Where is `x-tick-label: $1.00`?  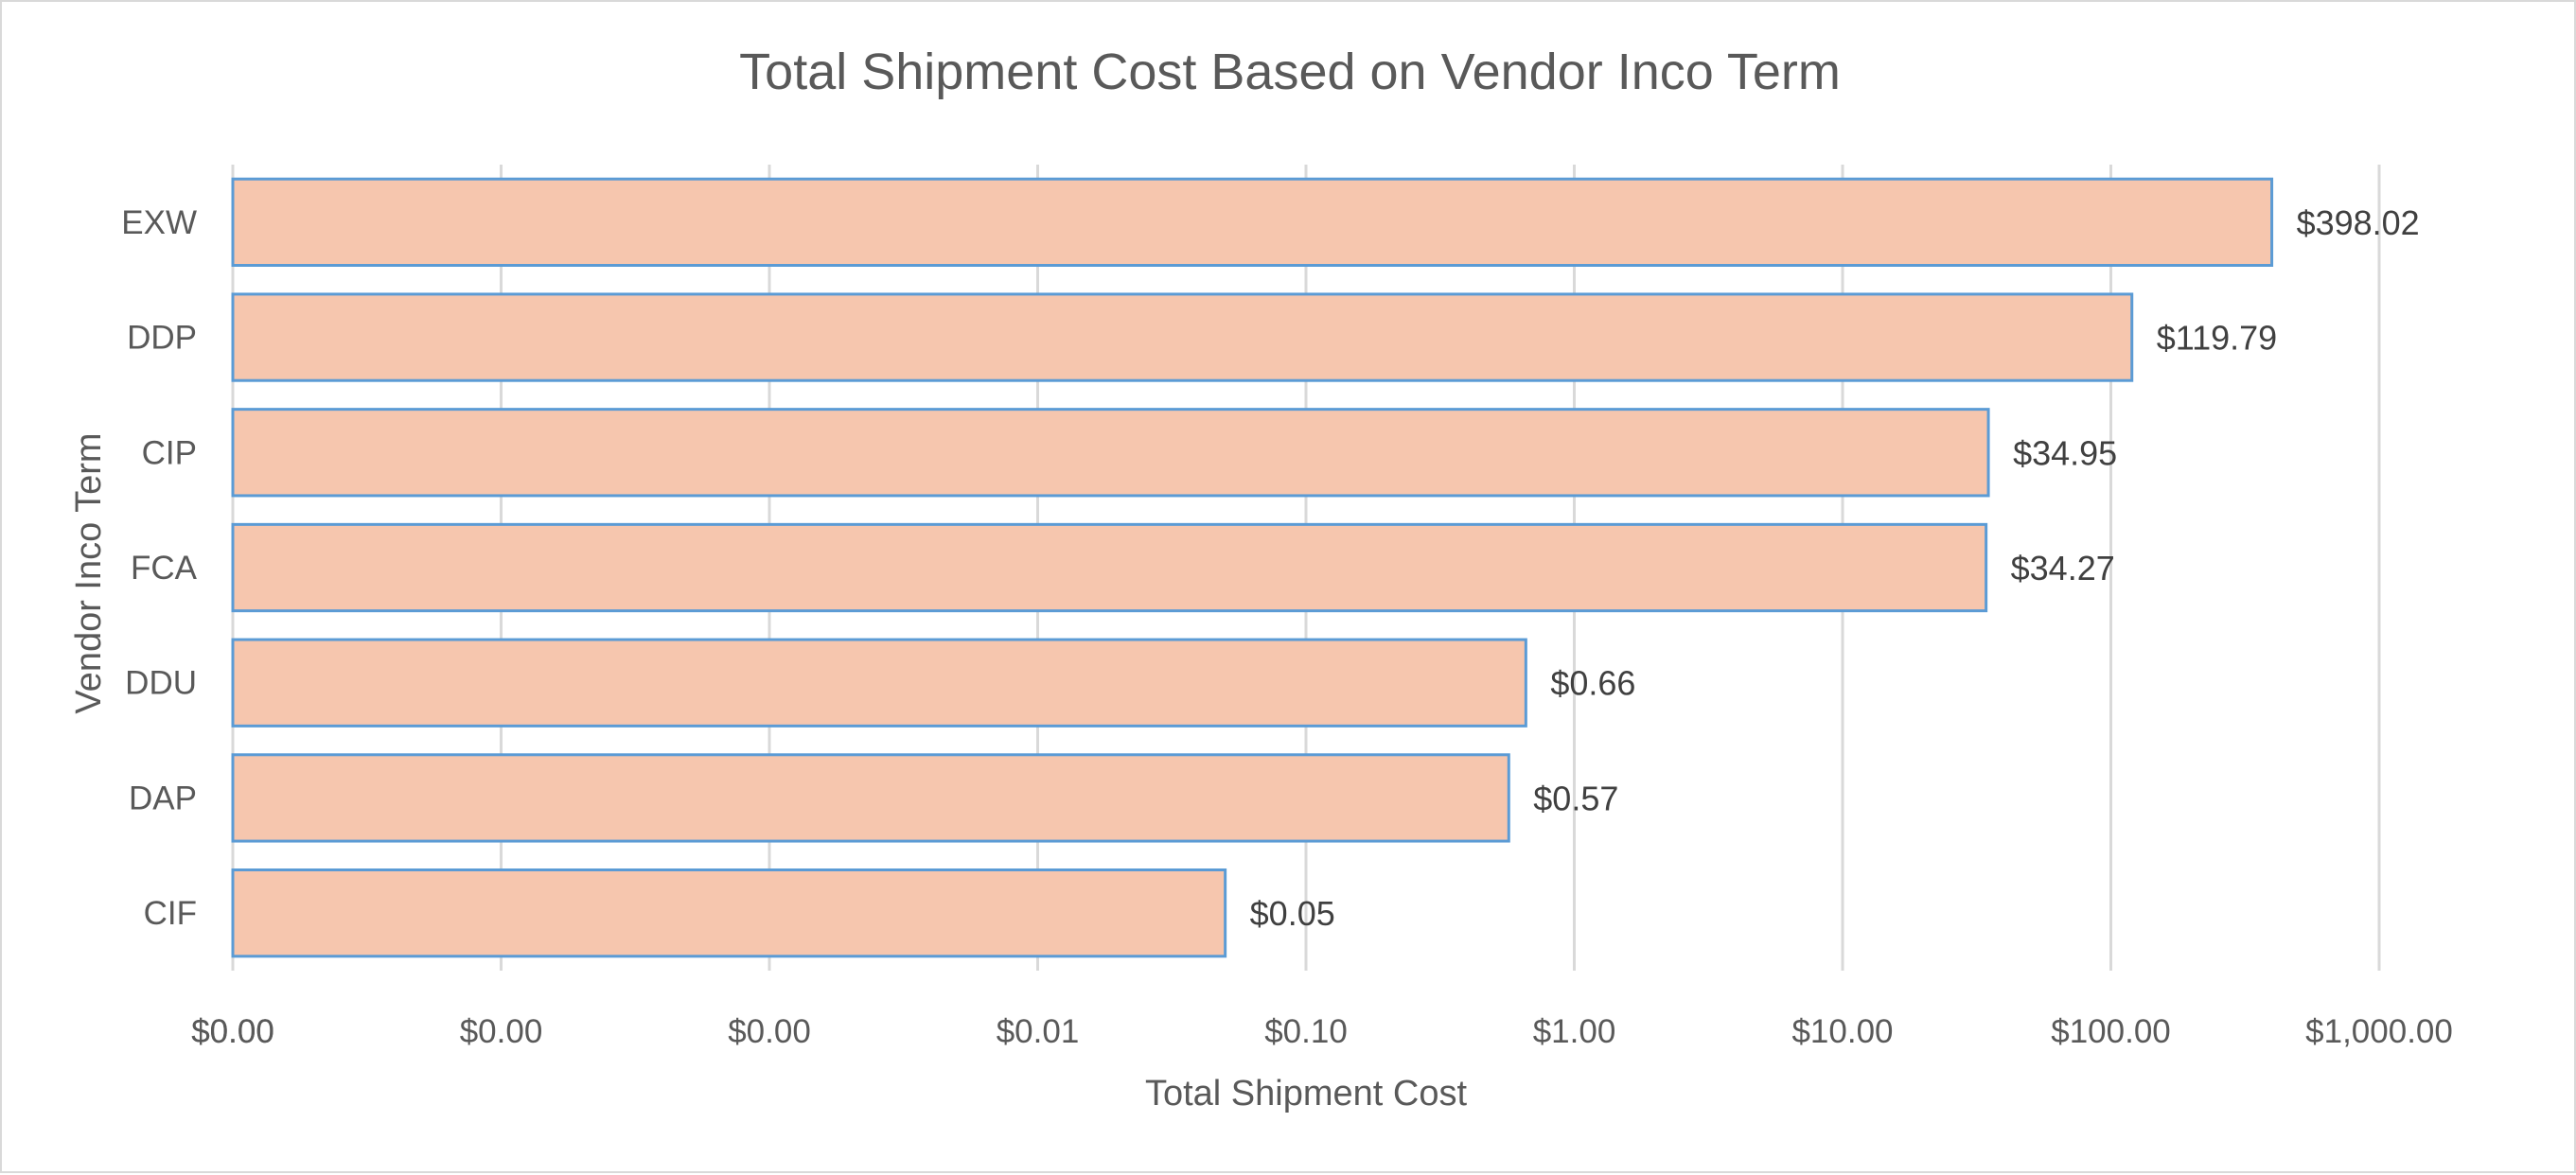 x-tick-label: $1.00 is located at coordinates (1574, 1032).